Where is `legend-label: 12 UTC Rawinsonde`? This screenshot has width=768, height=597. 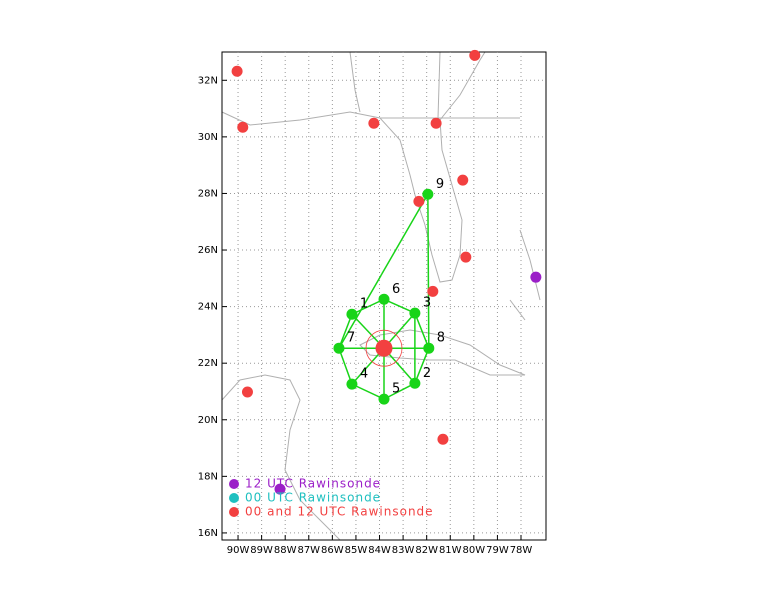
legend-label: 12 UTC Rawinsonde is located at coordinates (313, 484).